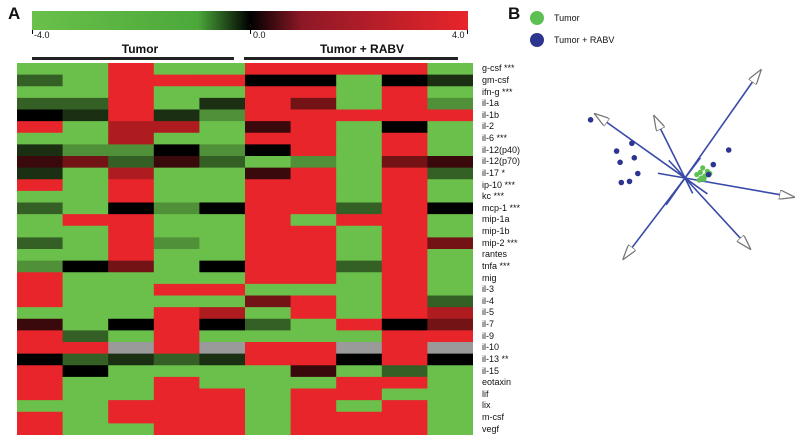  I want to click on legend-label-tumor: Tumor, so click(567, 18).